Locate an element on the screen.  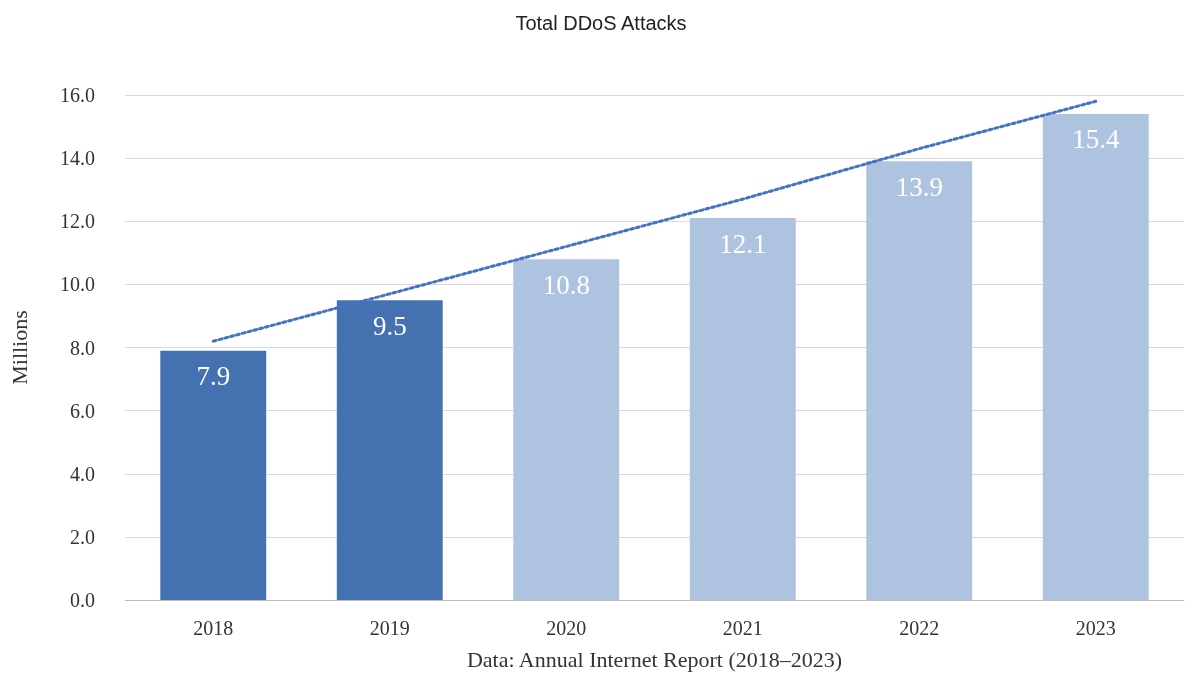
x-tick-label: 2021 is located at coordinates (742, 628).